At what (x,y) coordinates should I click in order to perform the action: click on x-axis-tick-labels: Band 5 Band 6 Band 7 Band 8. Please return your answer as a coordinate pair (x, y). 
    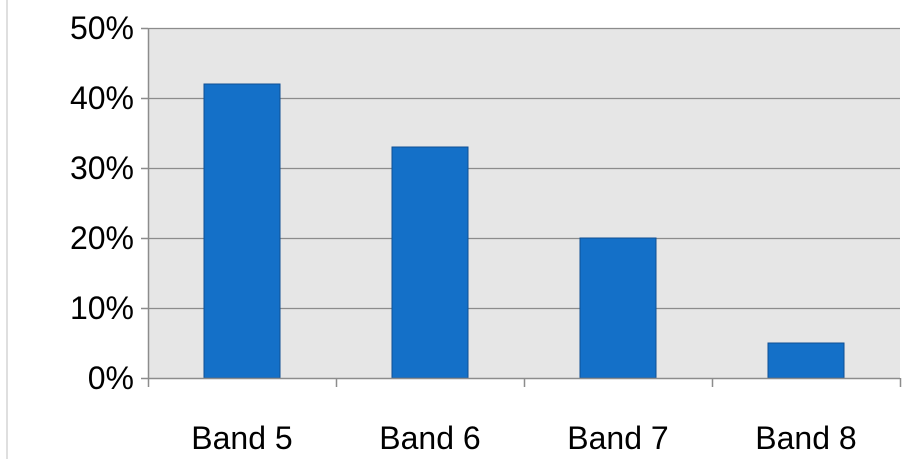
    Looking at the image, I should click on (523, 438).